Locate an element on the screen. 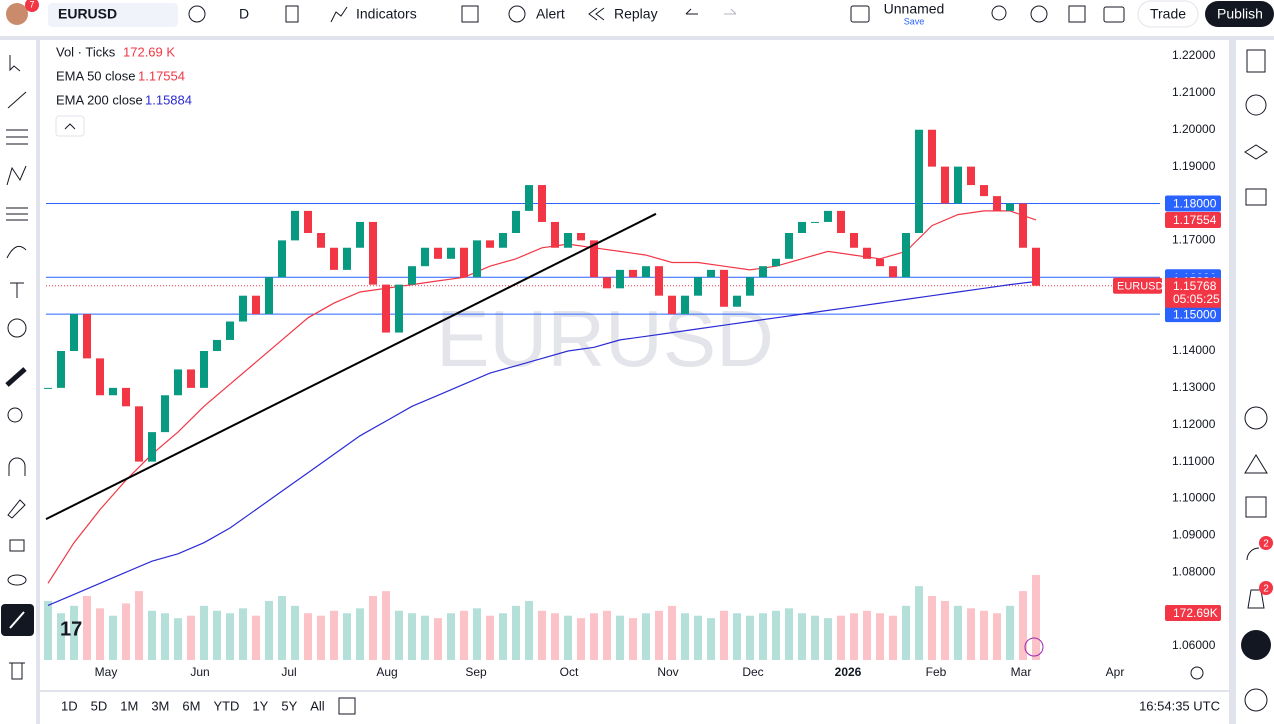 This screenshot has height=724, width=1274. symbol: EURUSD is located at coordinates (87, 14).